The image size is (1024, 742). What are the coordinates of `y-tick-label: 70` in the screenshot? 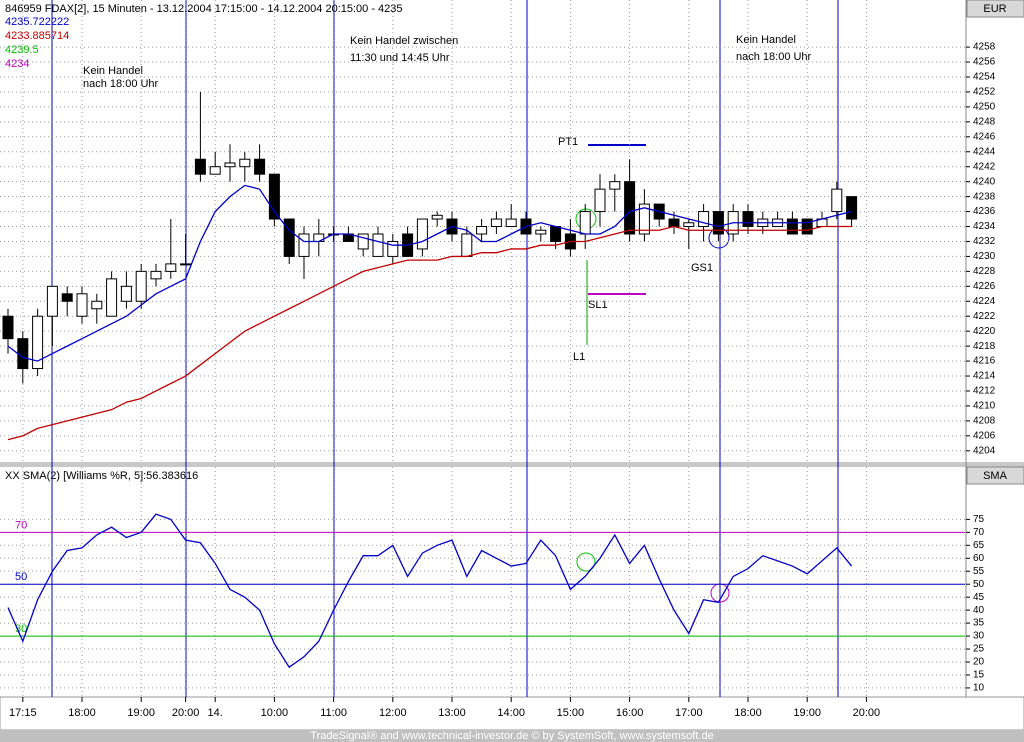 It's located at (979, 532).